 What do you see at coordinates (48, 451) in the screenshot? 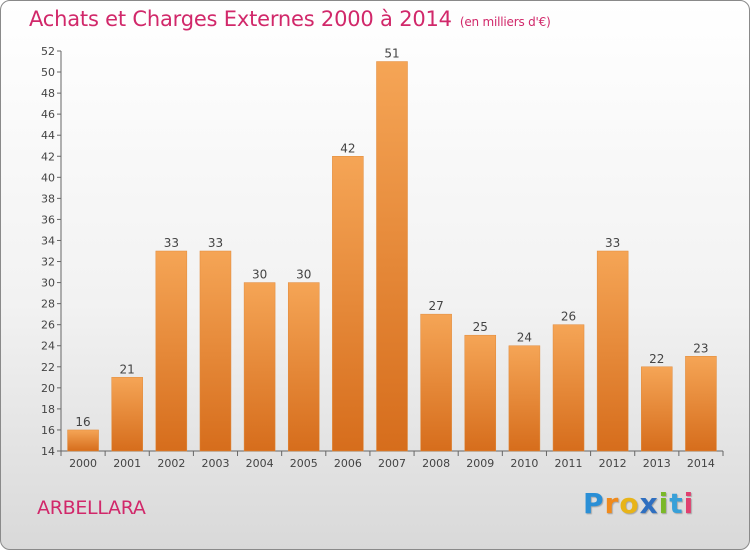
I see `y-tick-label: 14` at bounding box center [48, 451].